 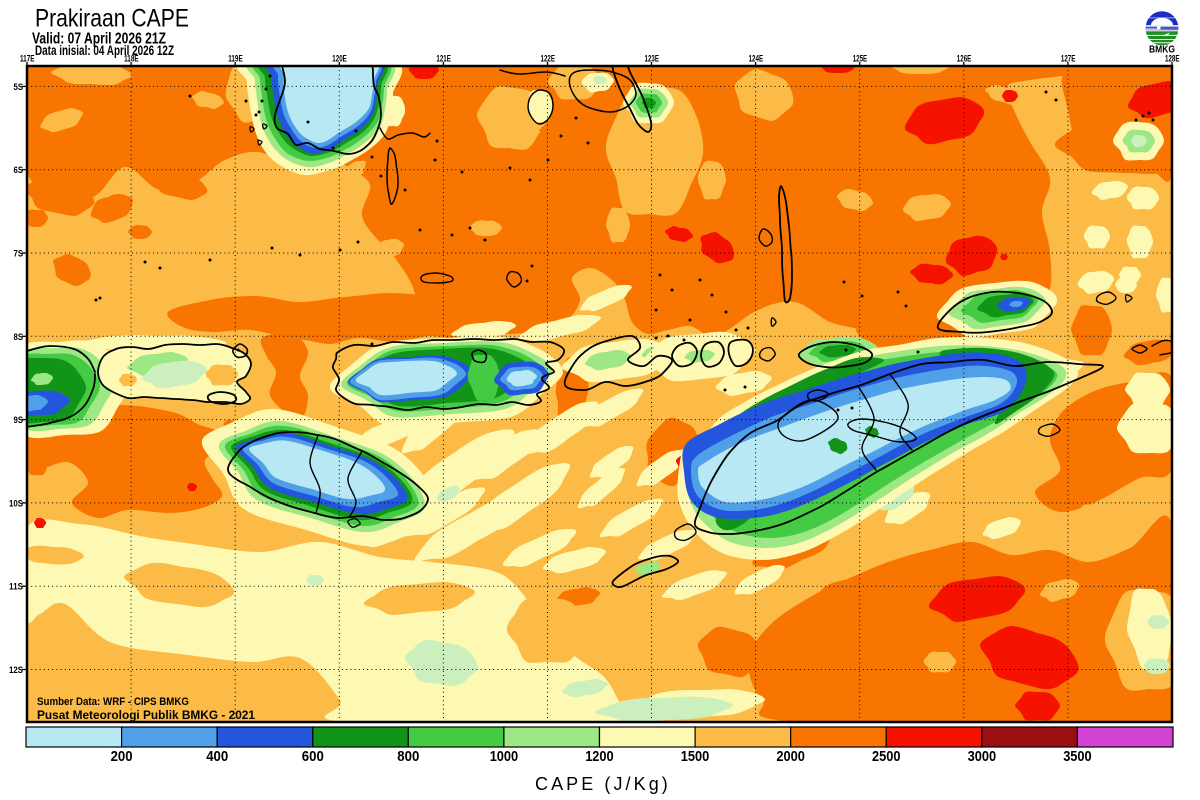 What do you see at coordinates (112, 19) in the screenshot?
I see `svg-text: Prakiraan CAPE` at bounding box center [112, 19].